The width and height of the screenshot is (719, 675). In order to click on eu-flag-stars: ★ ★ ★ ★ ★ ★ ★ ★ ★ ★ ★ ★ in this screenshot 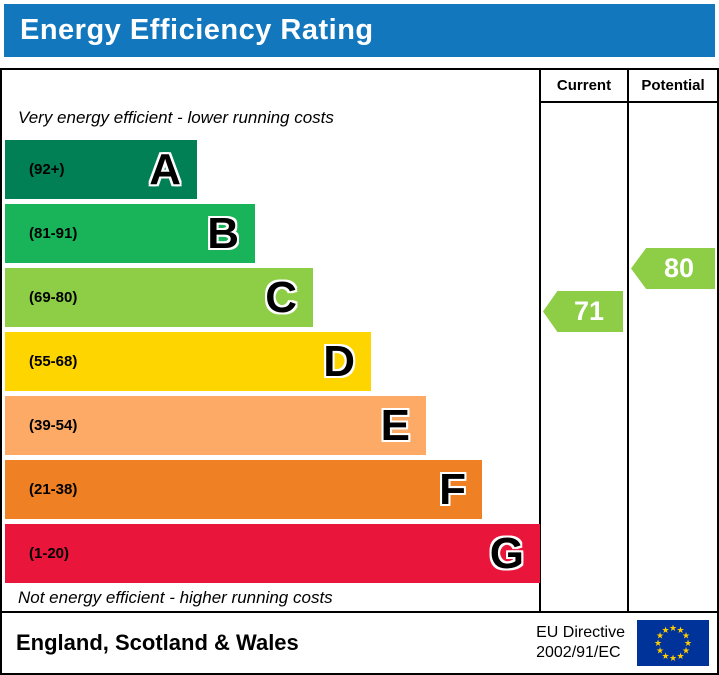, I will do `click(673, 644)`.